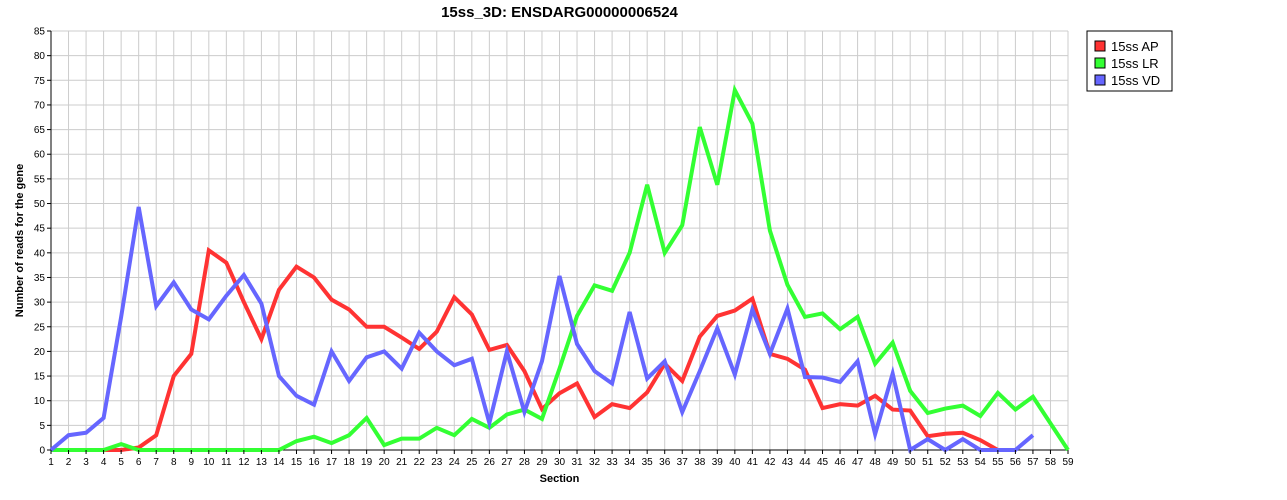  I want to click on x-tick-label: 11, so click(226, 462).